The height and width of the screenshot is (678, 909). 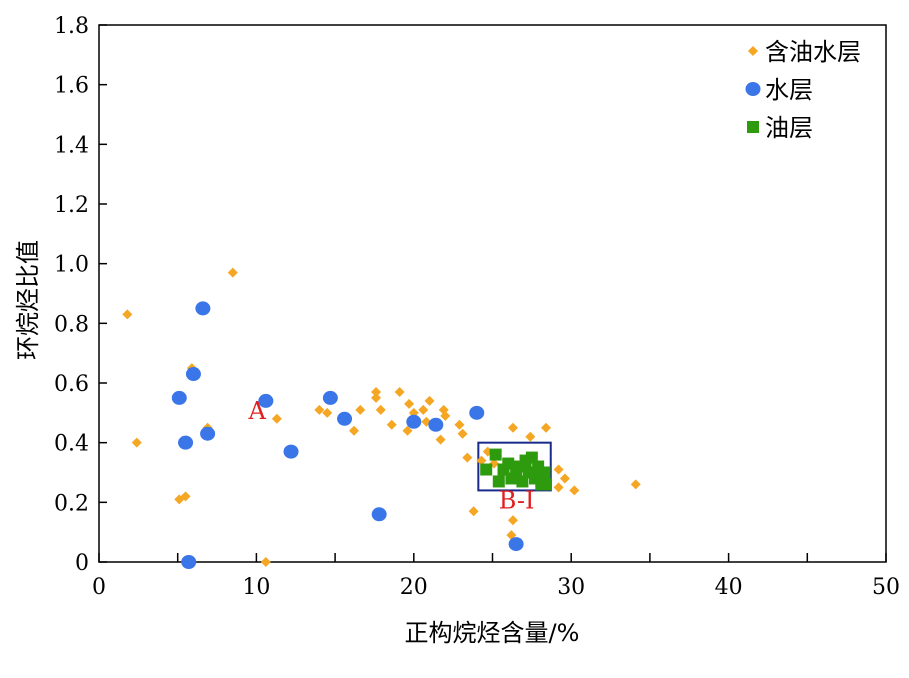 I want to click on legend-label: 水层, so click(x=789, y=90).